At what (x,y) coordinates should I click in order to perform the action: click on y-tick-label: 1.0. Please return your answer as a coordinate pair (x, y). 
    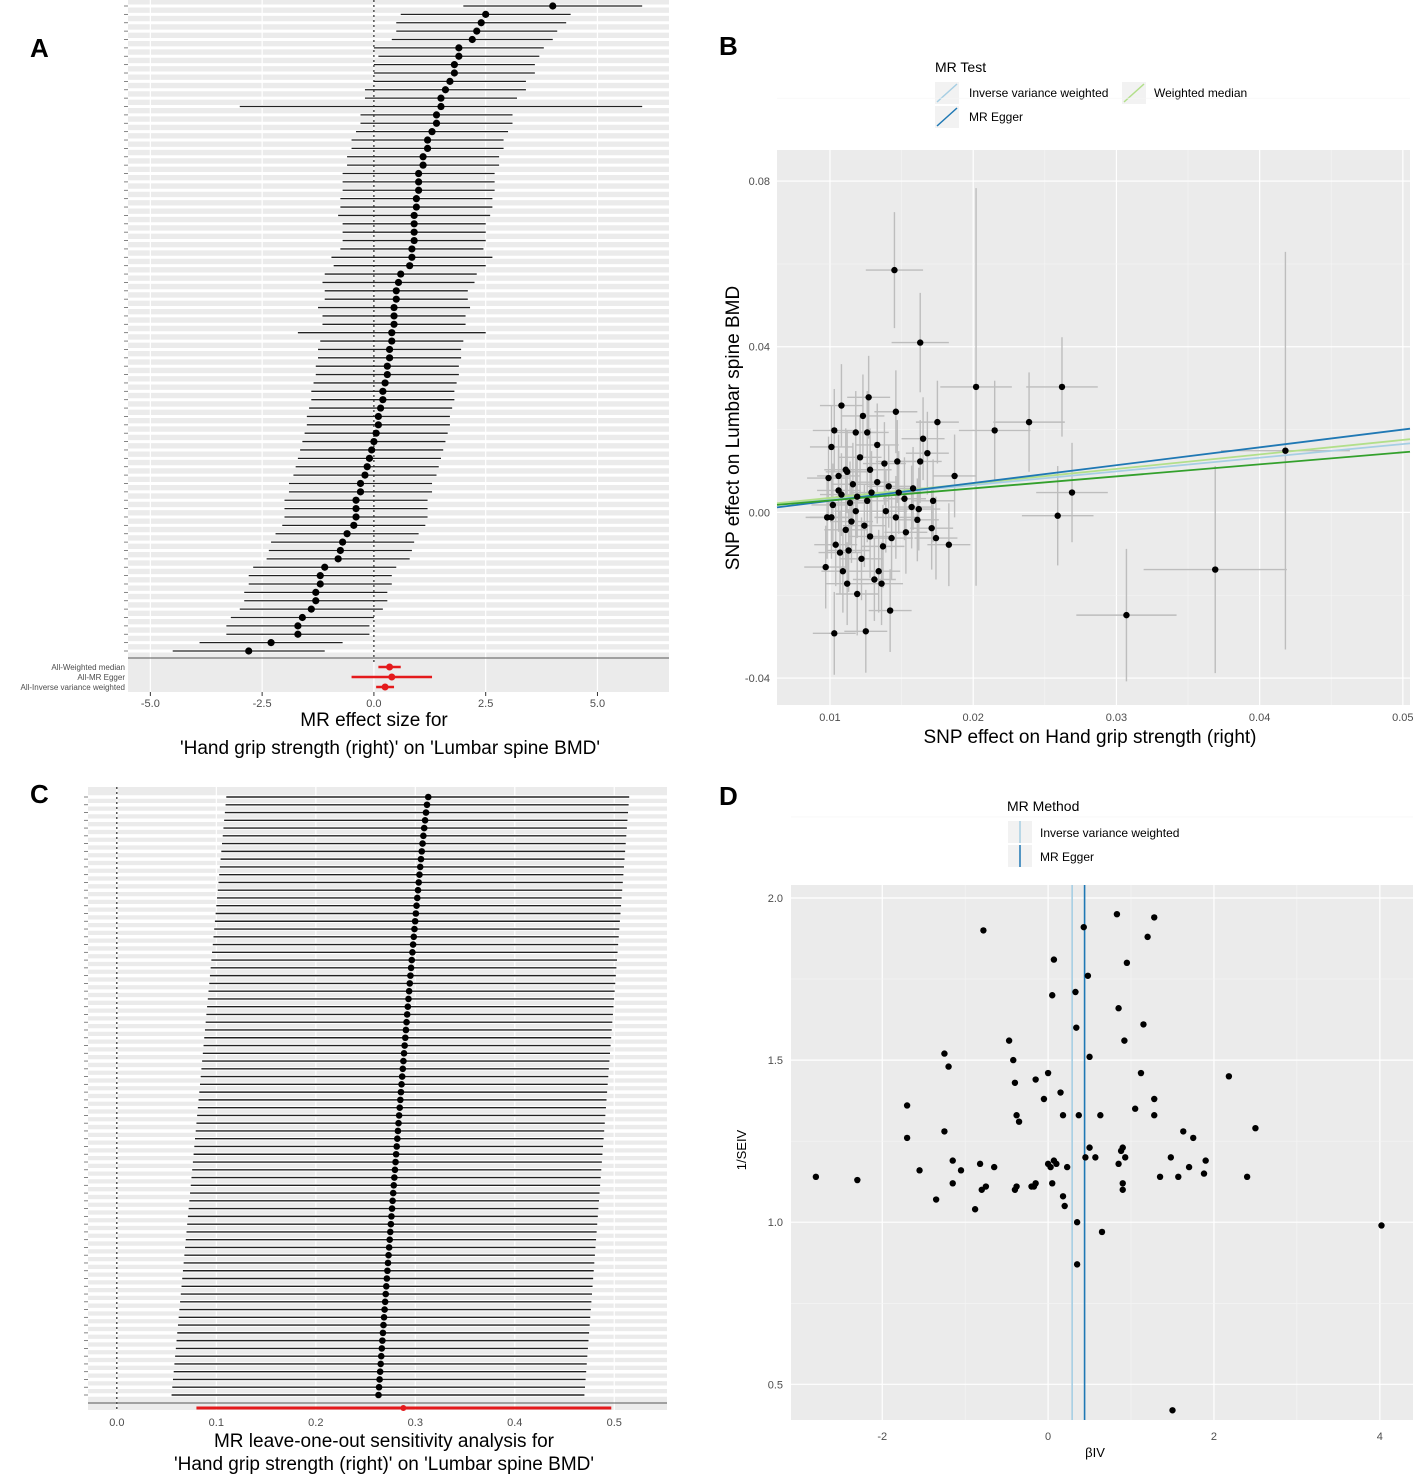
    Looking at the image, I should click on (775, 1223).